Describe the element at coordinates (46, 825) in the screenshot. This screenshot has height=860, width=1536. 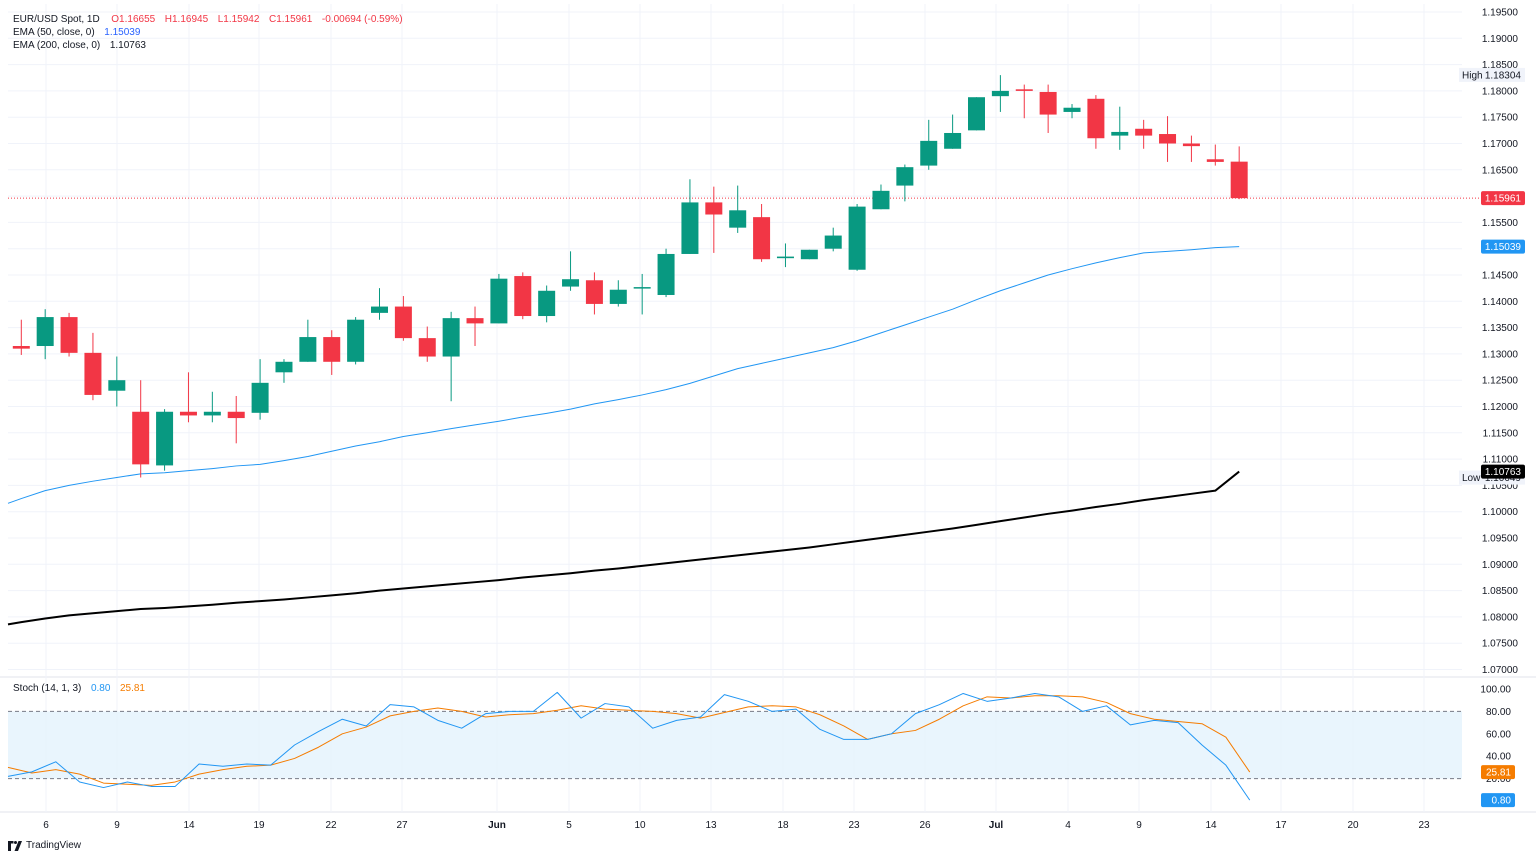
I see `time-tick-label: 6` at that location.